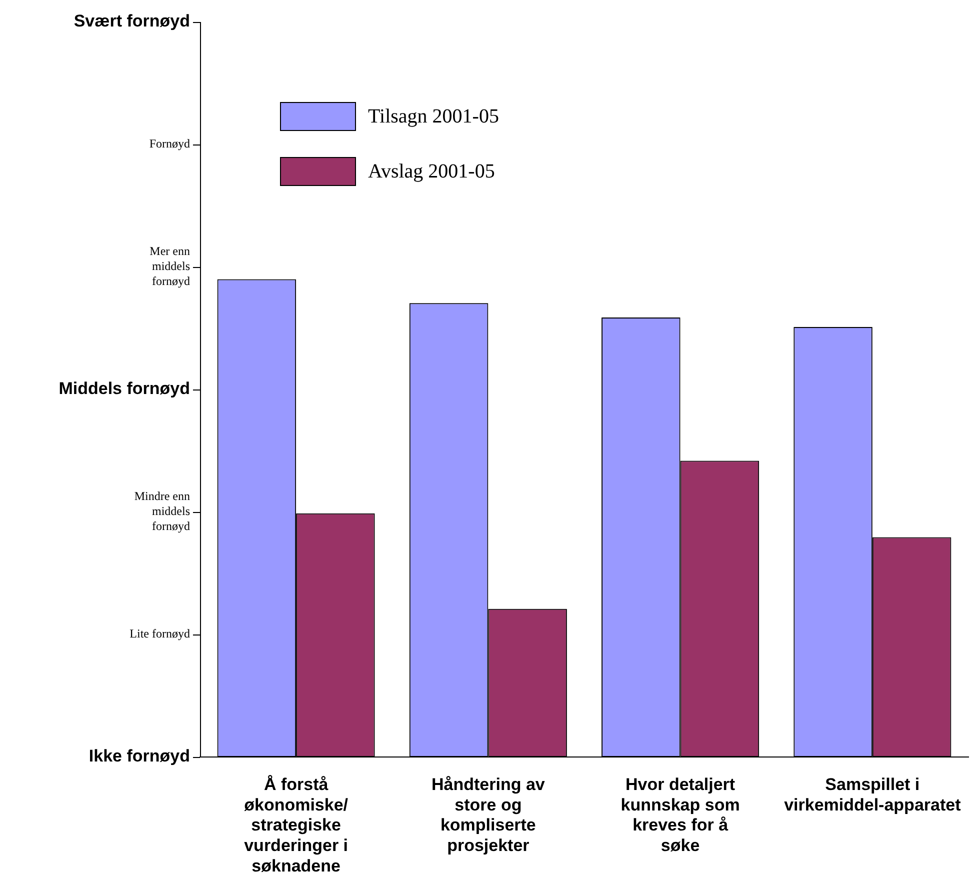  Describe the element at coordinates (169, 143) in the screenshot. I see `text: Fornøyd` at that location.